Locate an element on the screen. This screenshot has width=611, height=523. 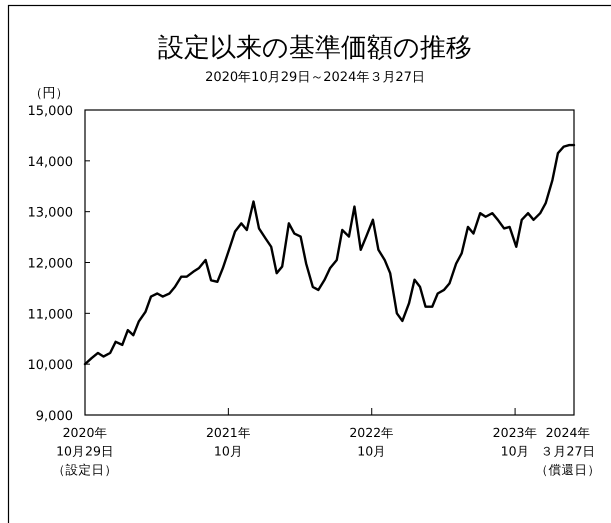
y-axis-title: （円） is located at coordinates (49, 93).